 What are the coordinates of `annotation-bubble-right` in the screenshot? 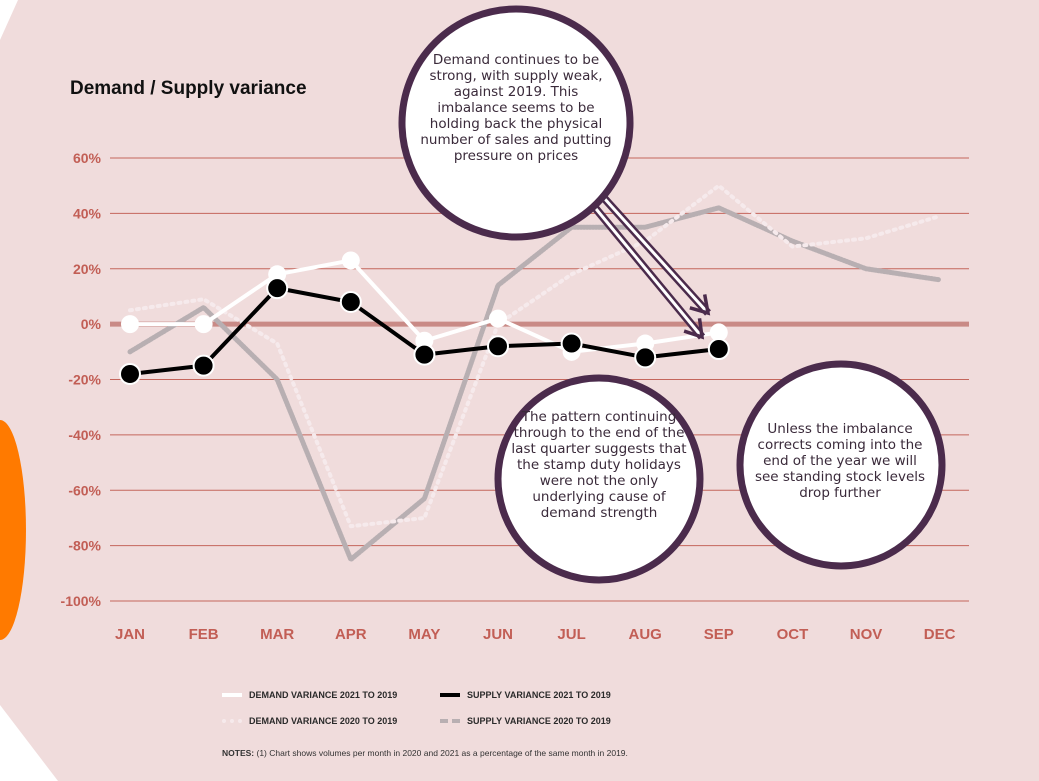 It's located at (841, 465).